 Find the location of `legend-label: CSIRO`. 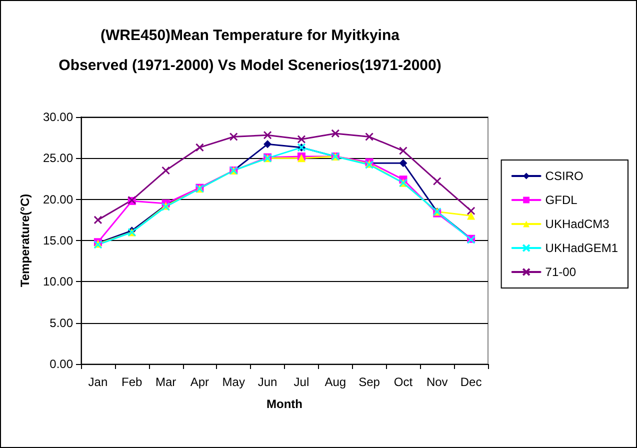

legend-label: CSIRO is located at coordinates (564, 176).